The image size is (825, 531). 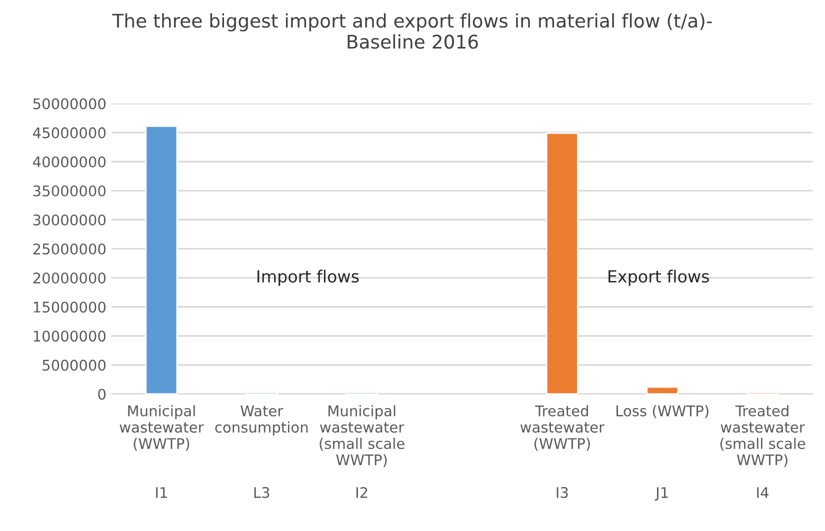 What do you see at coordinates (362, 451) in the screenshot?
I see `category-label: Municipal wastewater (small scale WWTP) I2` at bounding box center [362, 451].